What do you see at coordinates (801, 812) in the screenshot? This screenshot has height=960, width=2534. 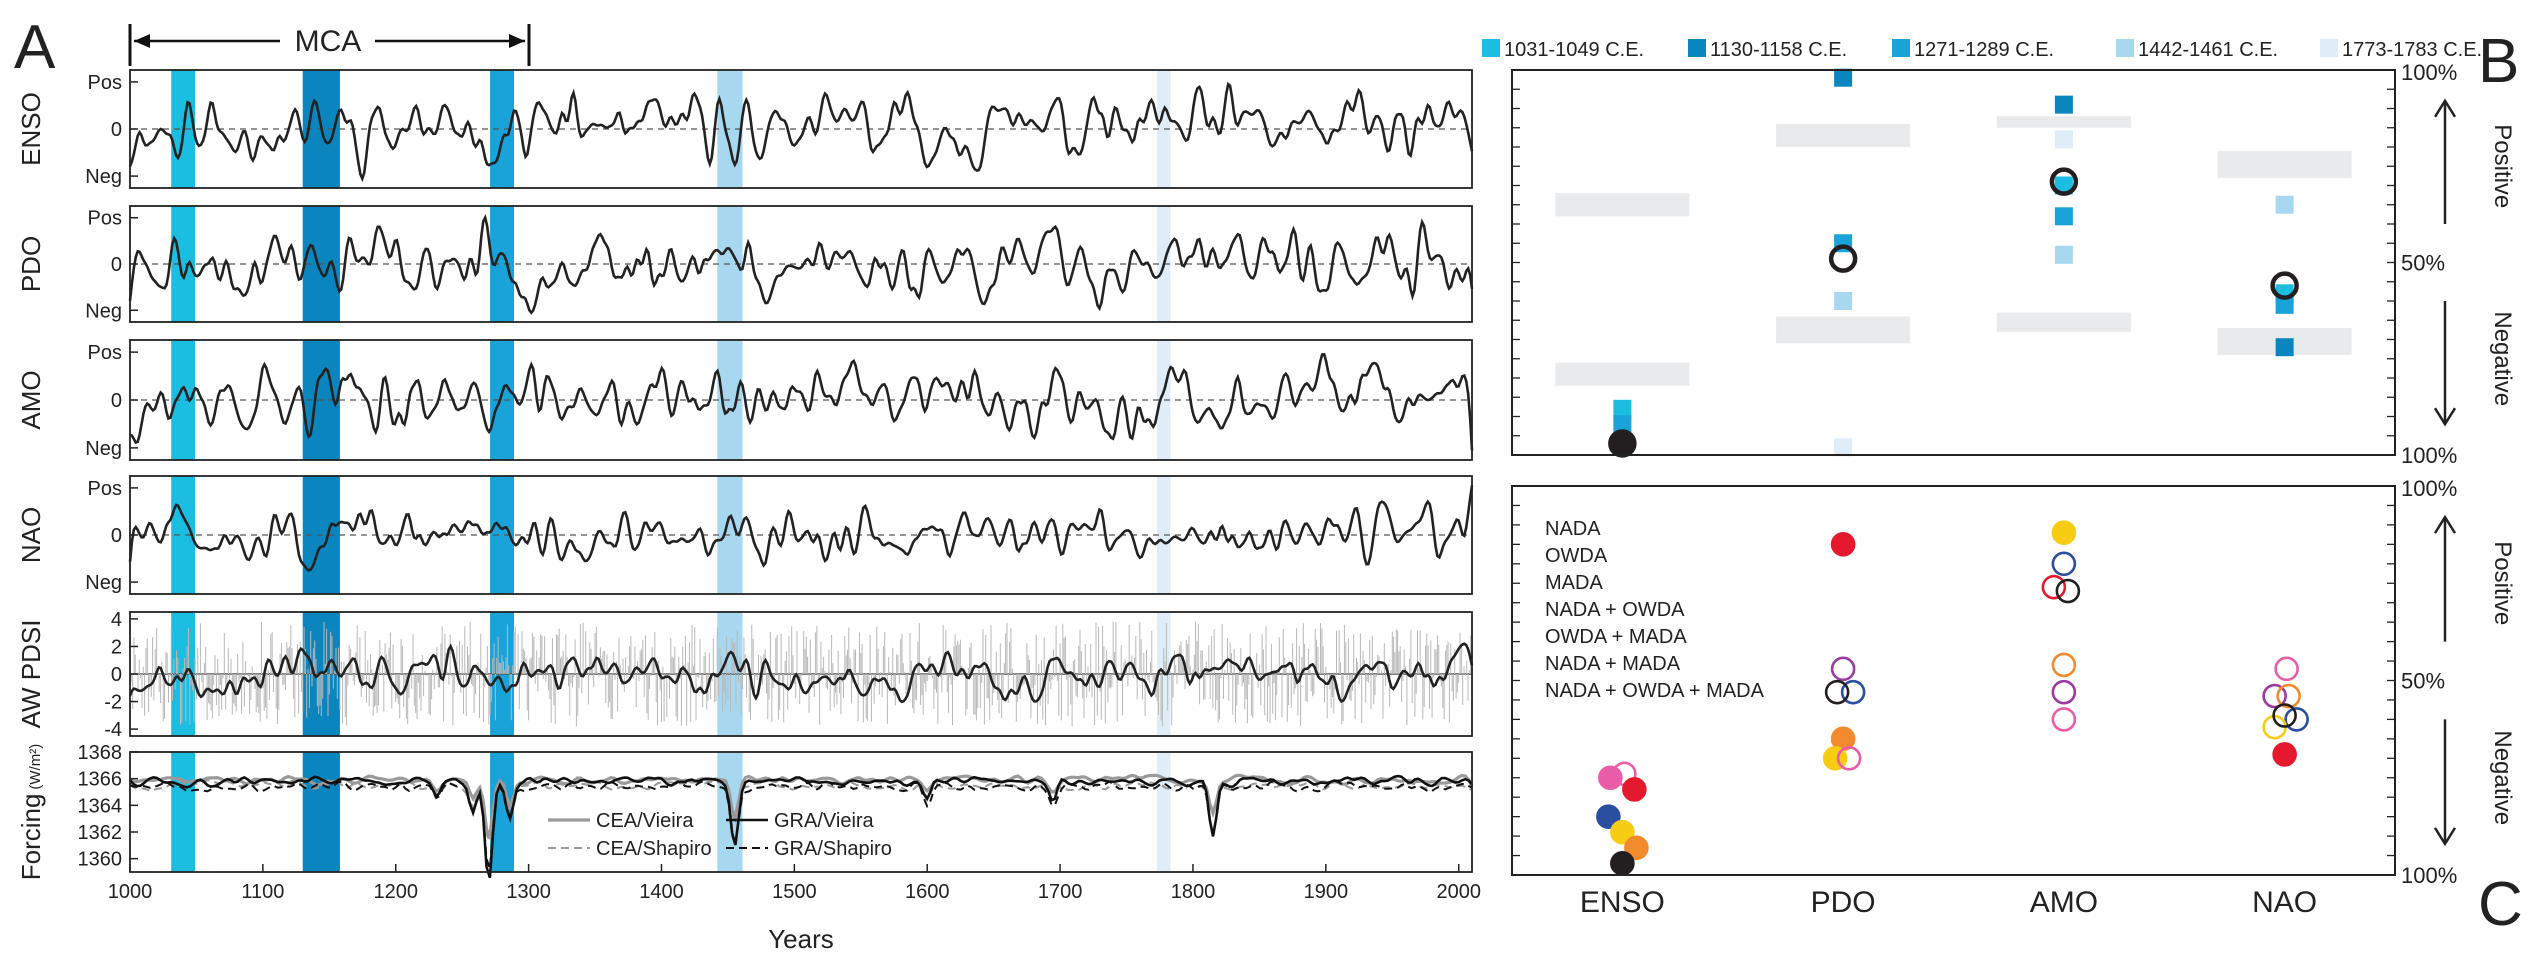 I see `forcing-cea-shapiro-line` at bounding box center [801, 812].